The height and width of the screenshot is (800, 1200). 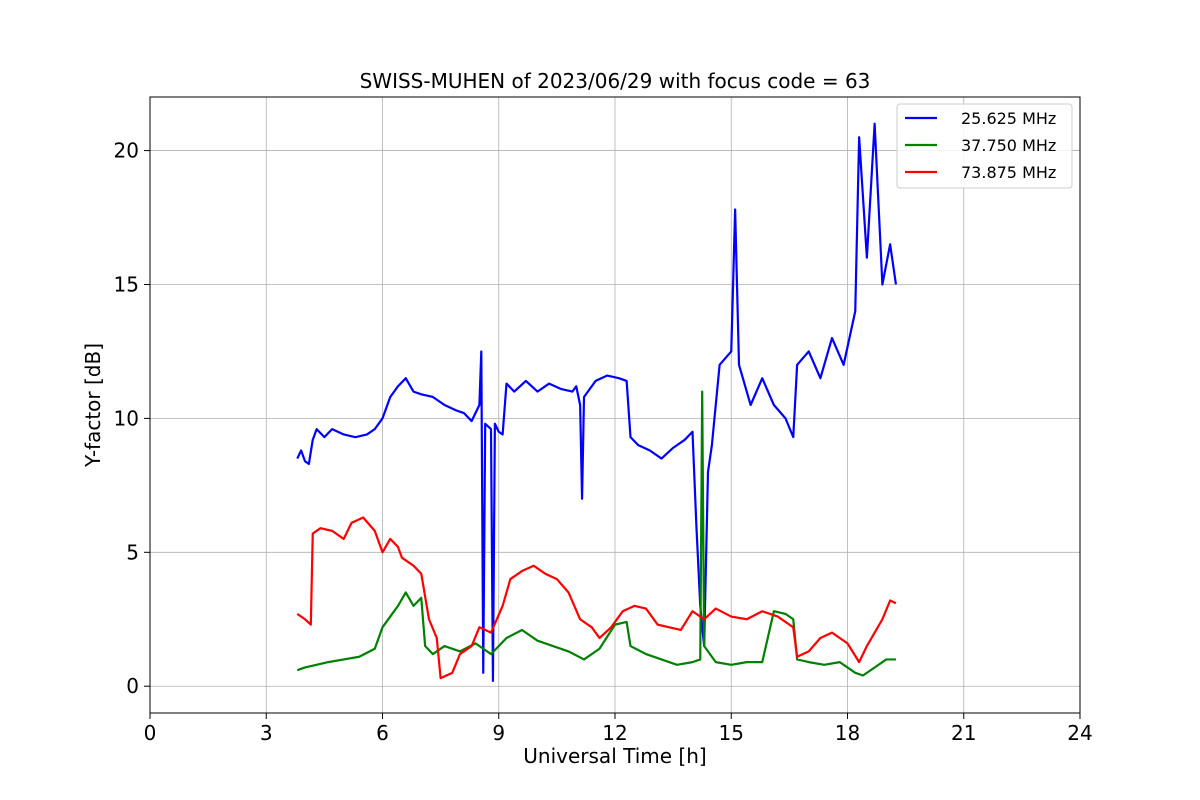 What do you see at coordinates (1008, 118) in the screenshot?
I see `legend-label-1: 25.625 MHz` at bounding box center [1008, 118].